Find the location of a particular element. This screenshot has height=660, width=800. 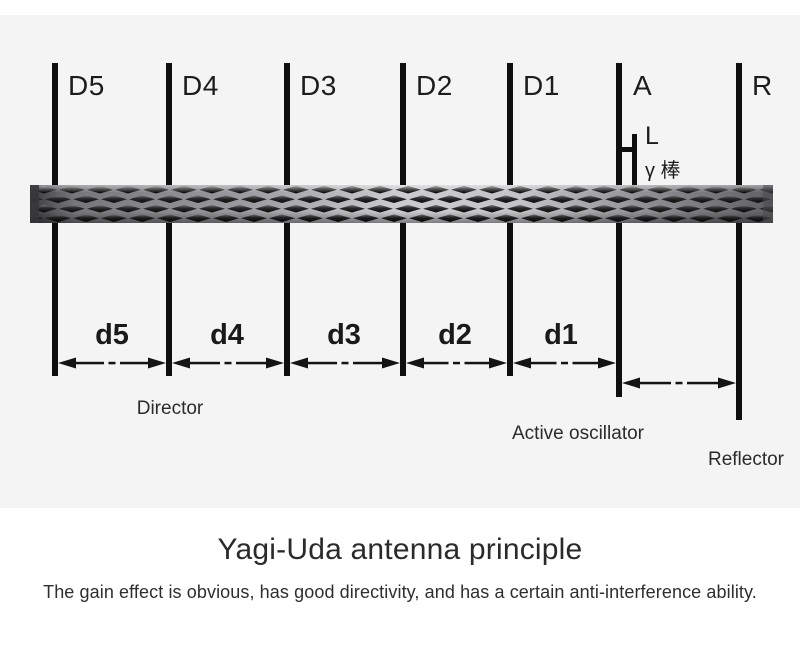

gamma-rod-label: γ 棒 is located at coordinates (663, 171).